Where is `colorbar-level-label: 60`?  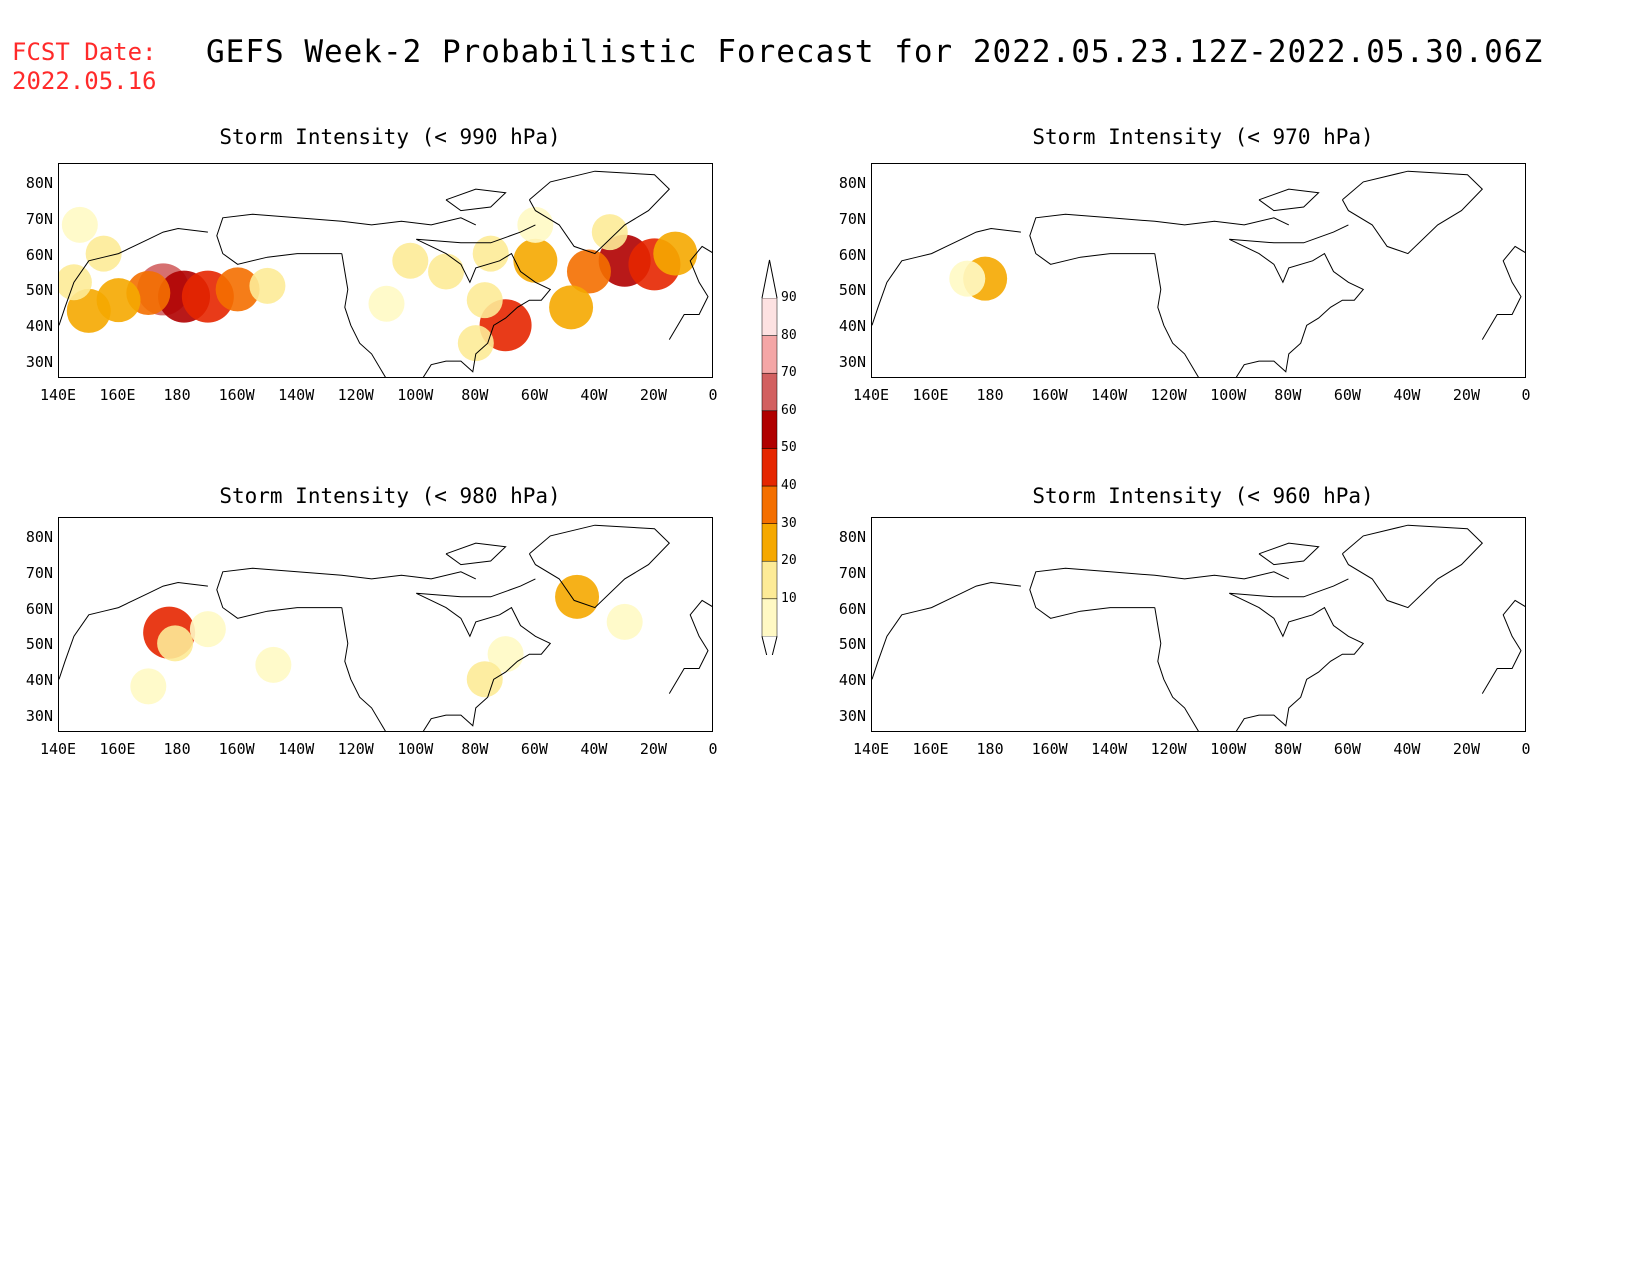 colorbar-level-label: 60 is located at coordinates (789, 410).